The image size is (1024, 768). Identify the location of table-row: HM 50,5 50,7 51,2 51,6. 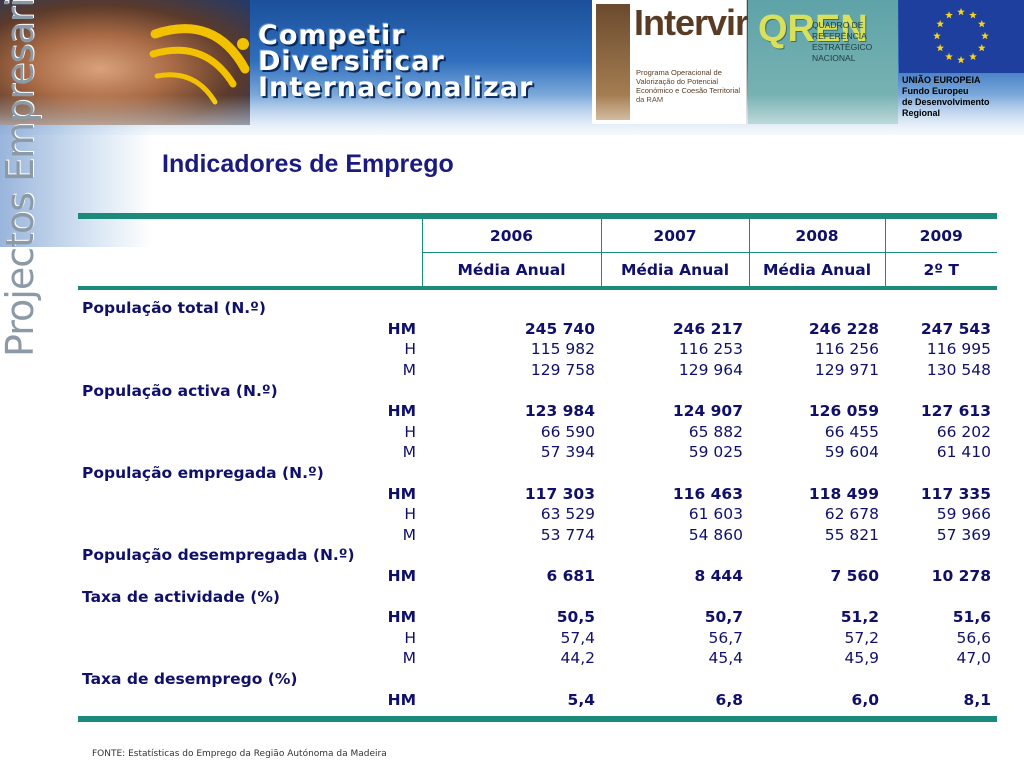
(537, 617).